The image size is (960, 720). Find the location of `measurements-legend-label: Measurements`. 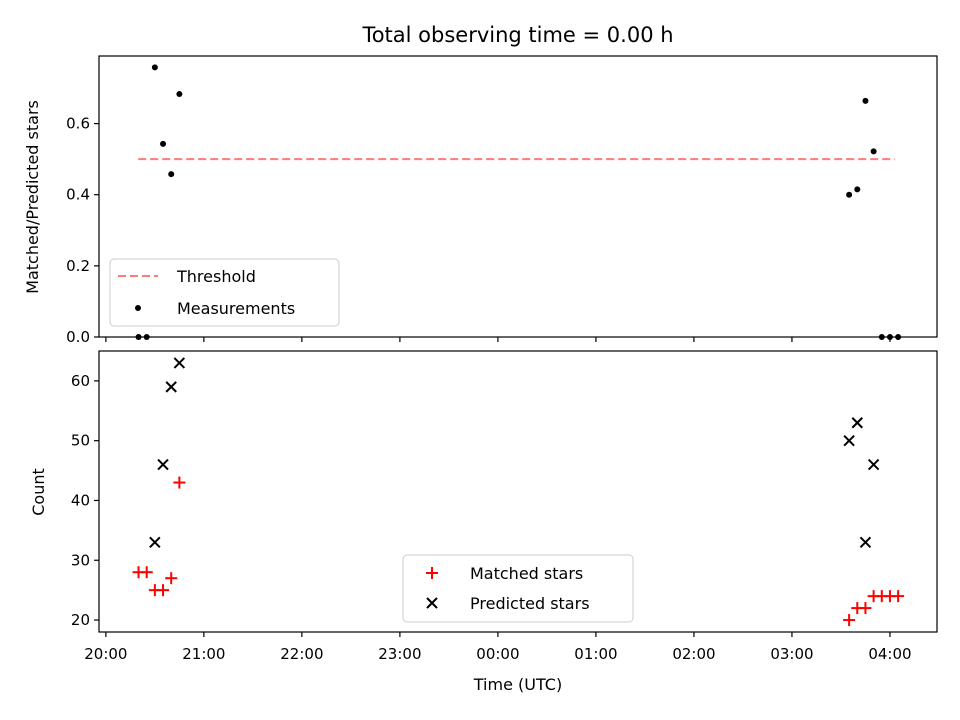

measurements-legend-label: Measurements is located at coordinates (236, 308).